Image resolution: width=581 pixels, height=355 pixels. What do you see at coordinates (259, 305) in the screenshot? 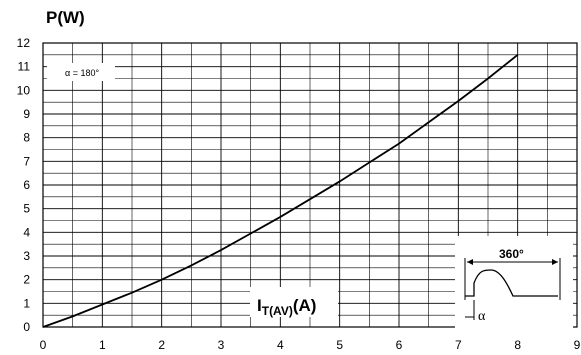
I see `x-axis-label-main: I` at bounding box center [259, 305].